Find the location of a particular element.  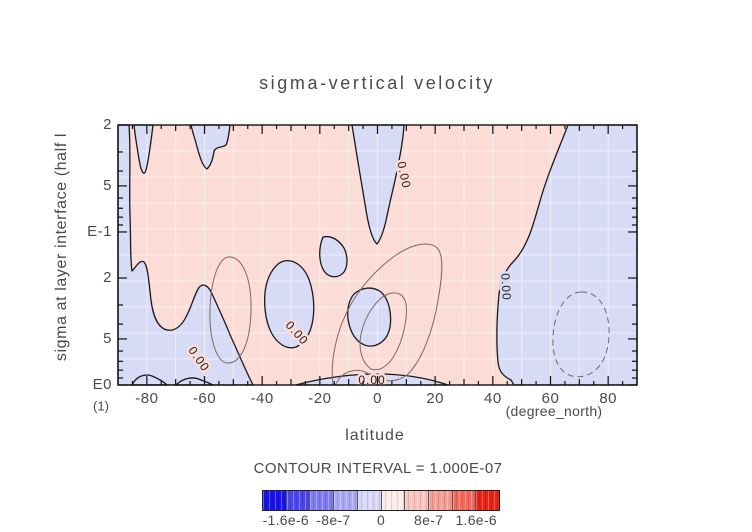

zero-contour-label: 0.00 is located at coordinates (505, 287).